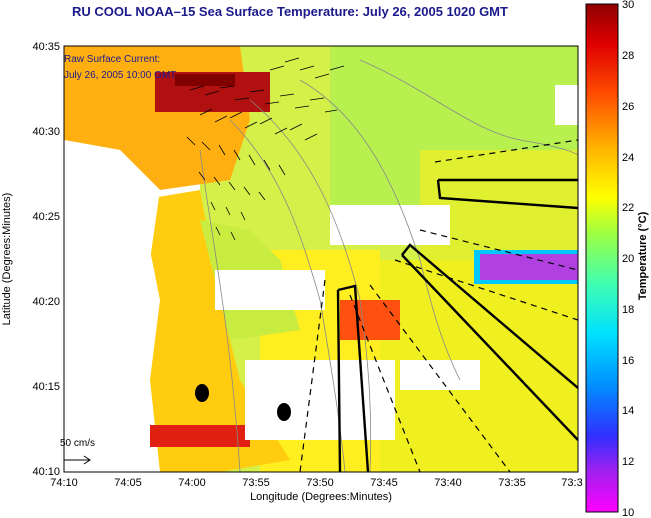 The width and height of the screenshot is (651, 518). Describe the element at coordinates (628, 158) in the screenshot. I see `cb-tick-24: 24` at that location.